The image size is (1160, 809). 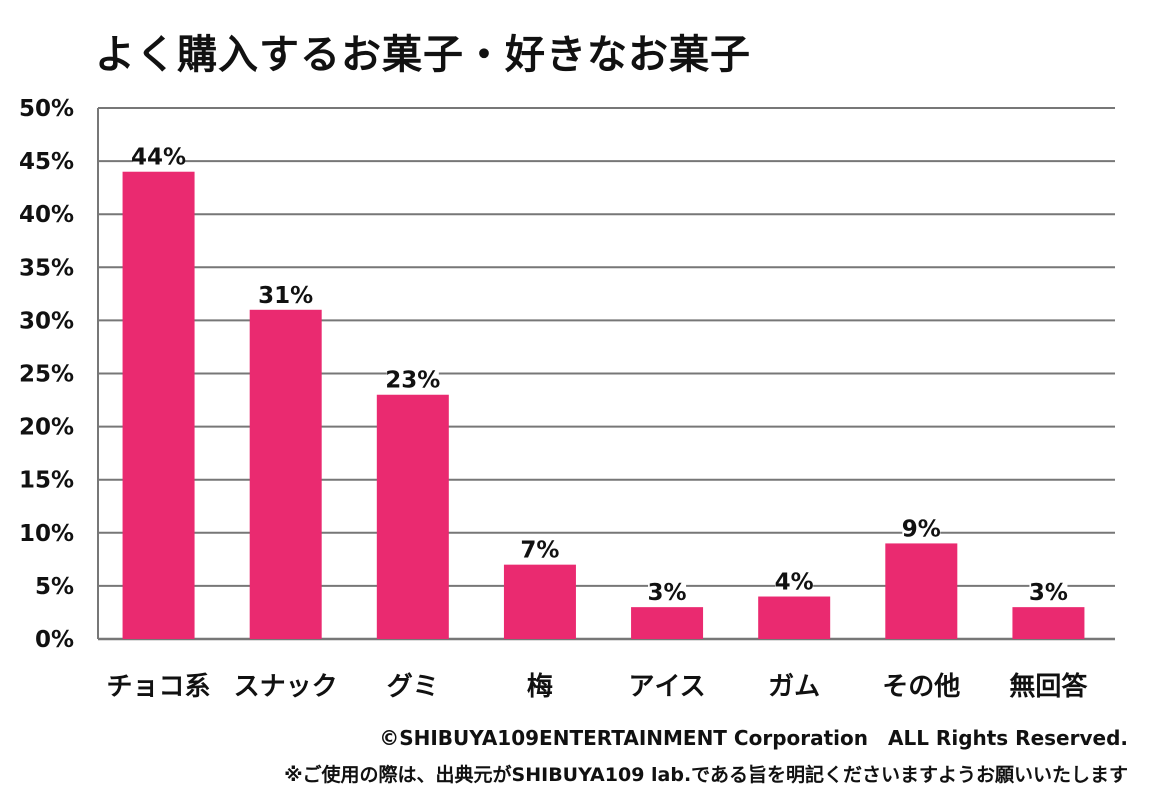 What do you see at coordinates (46, 428) in the screenshot?
I see `y-tick-label: 20%` at bounding box center [46, 428].